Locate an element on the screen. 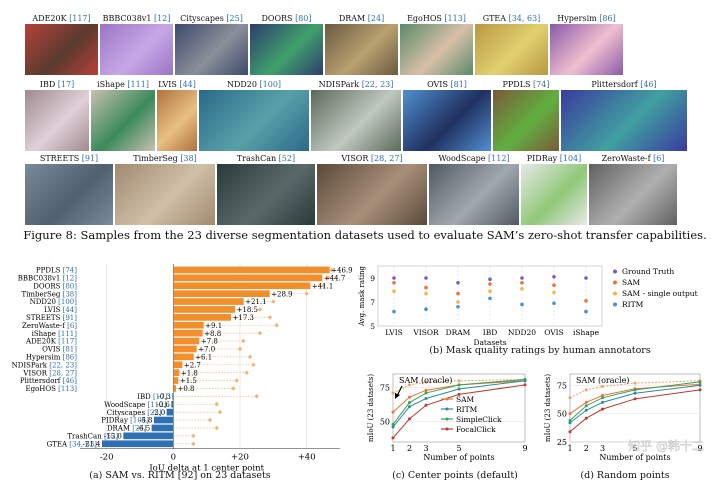 This screenshot has height=486, width=720. dataset-tile-lvis: LVIS [44] is located at coordinates (177, 115).